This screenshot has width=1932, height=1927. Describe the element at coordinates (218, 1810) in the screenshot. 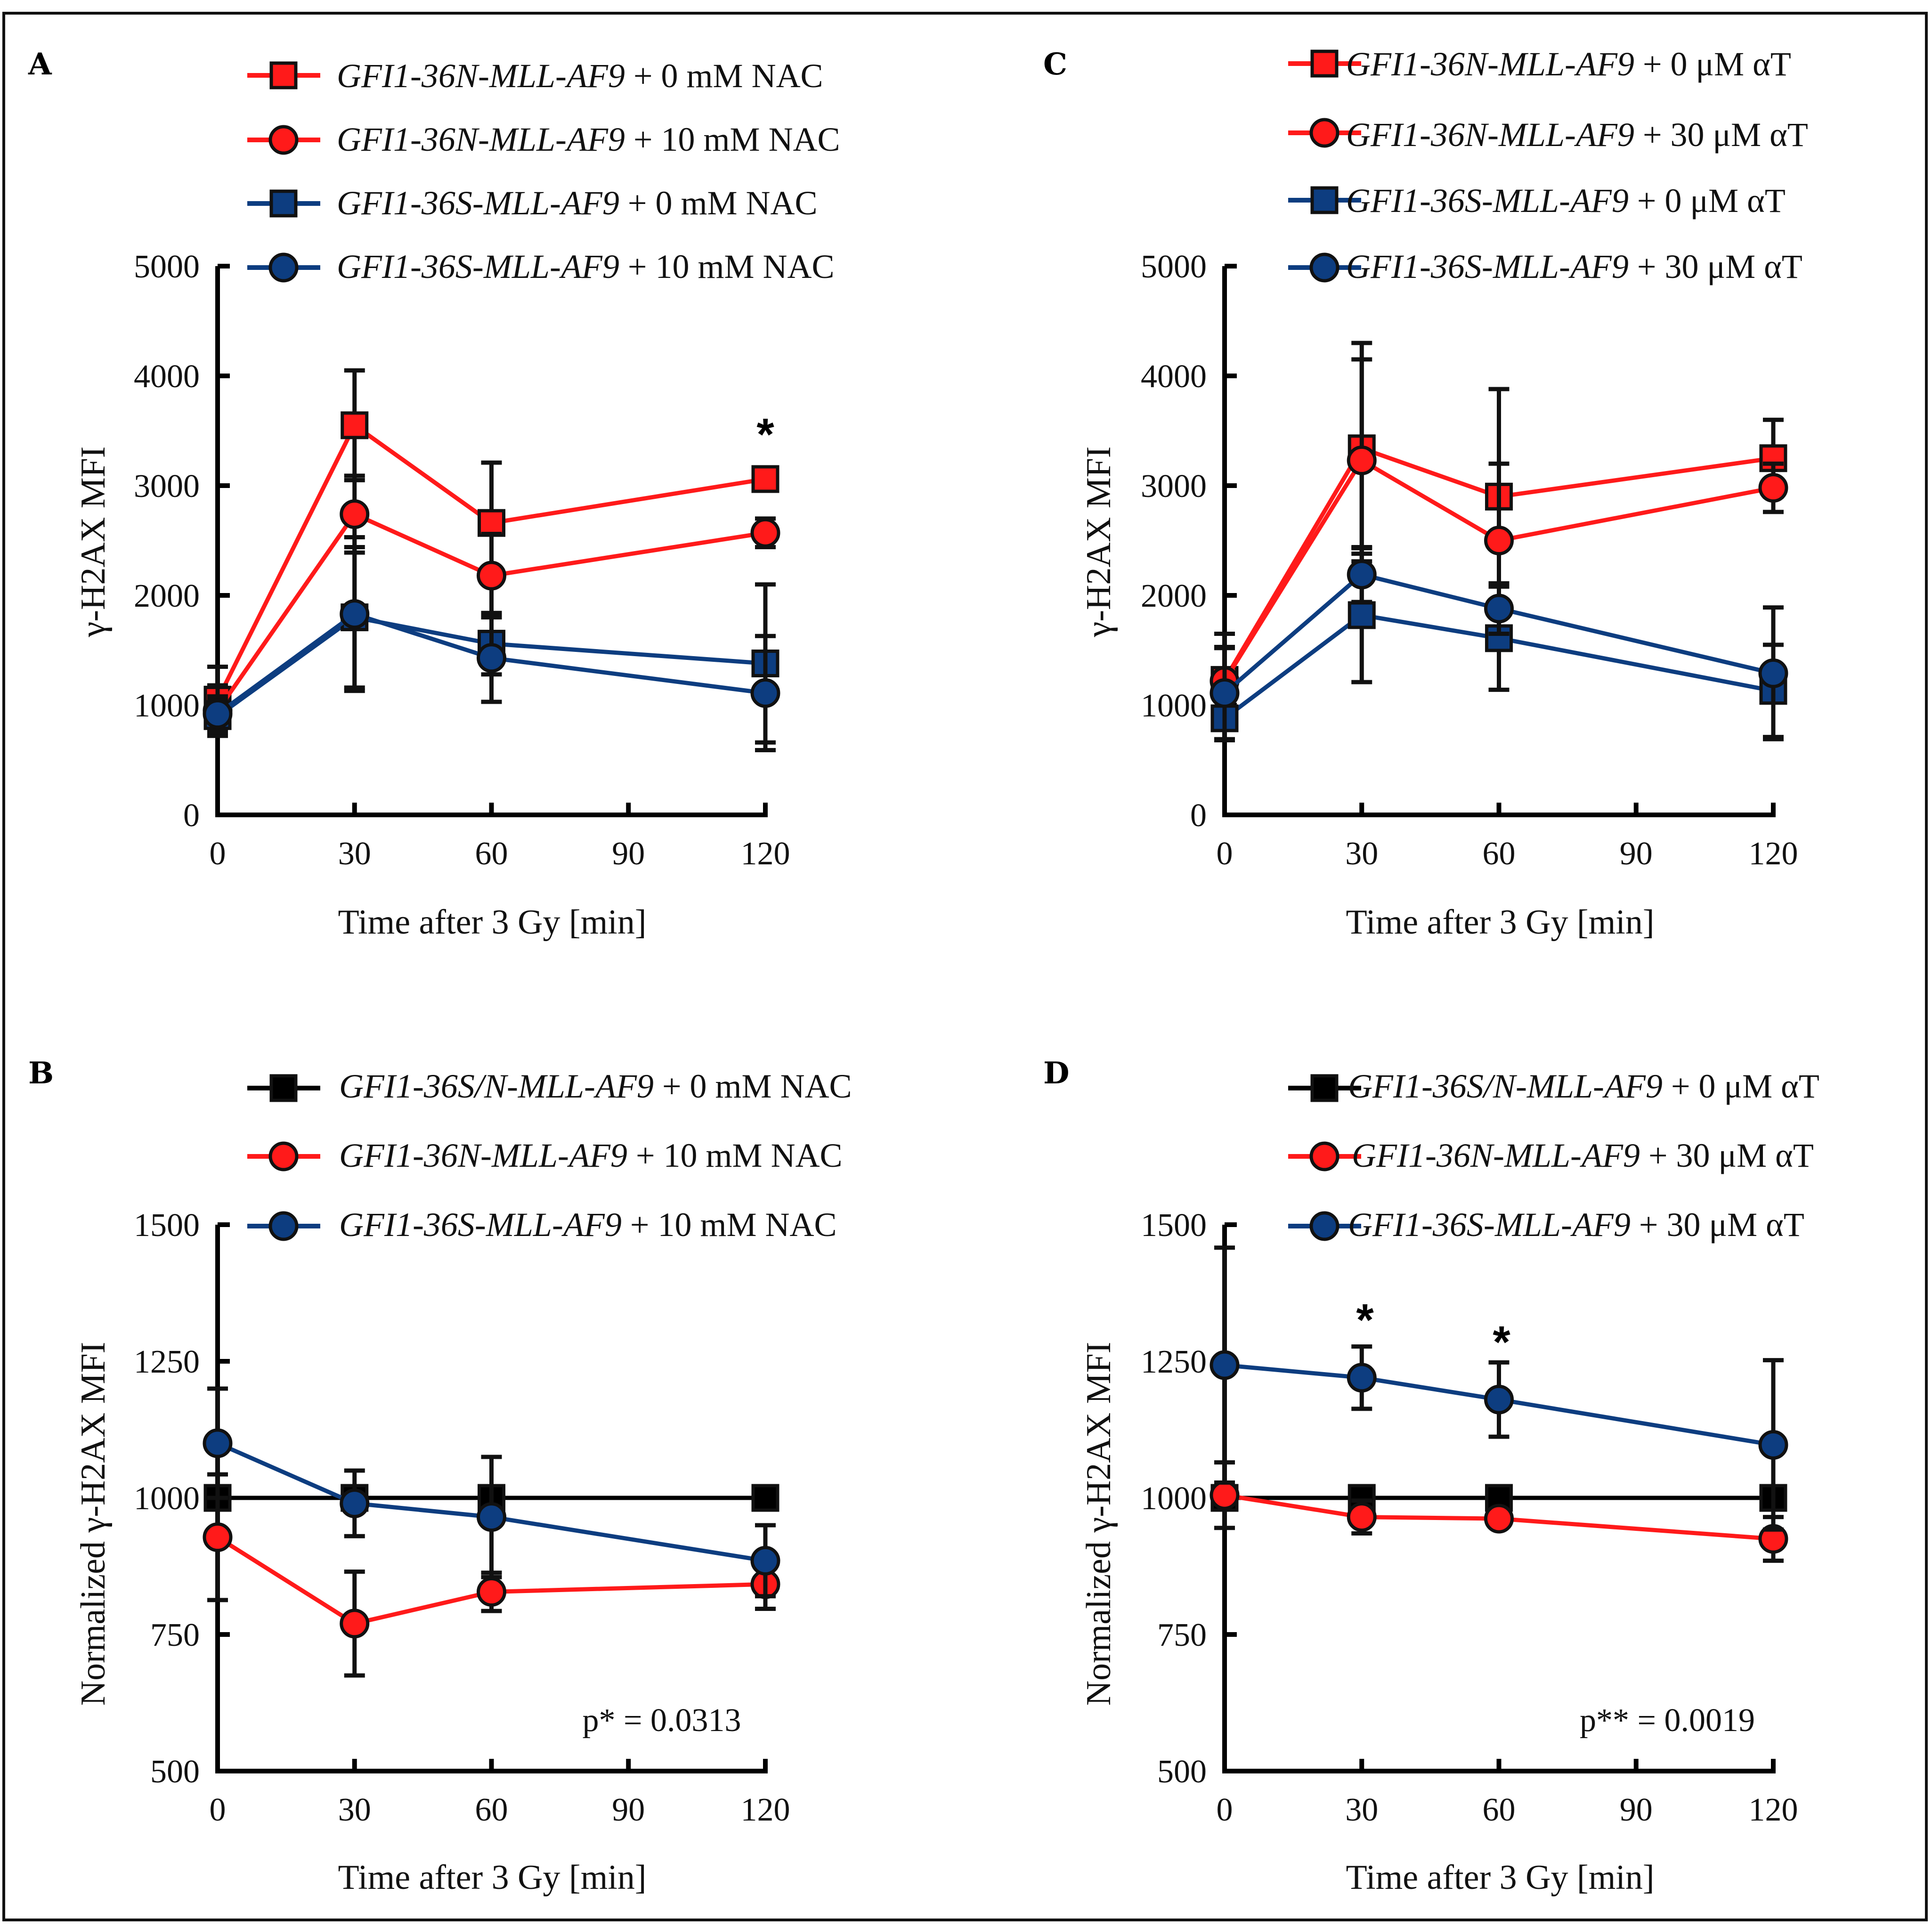

I see `panel-b-x-tick-label: 0` at that location.